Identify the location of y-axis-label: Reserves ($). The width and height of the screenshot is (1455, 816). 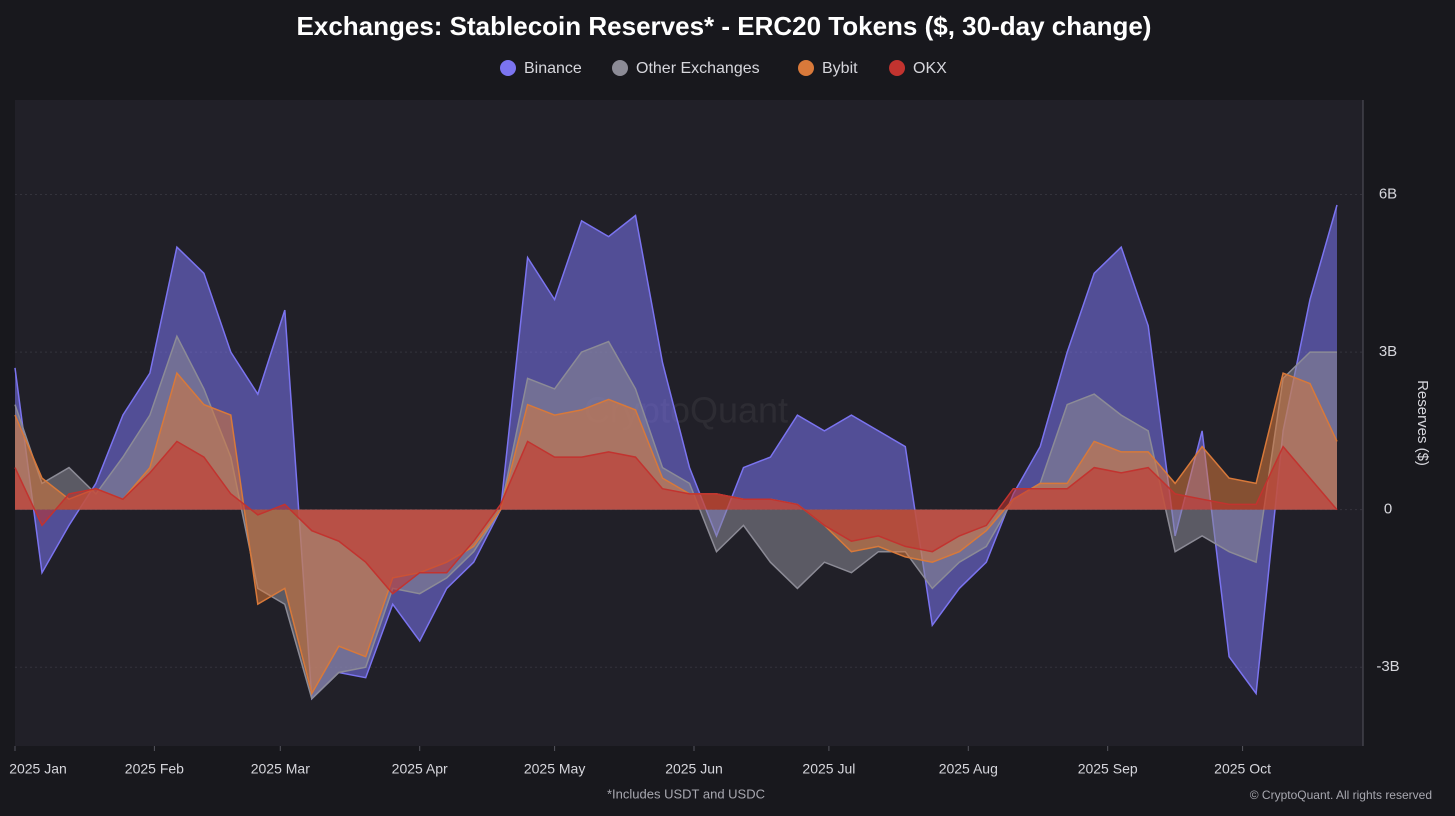
(1422, 423).